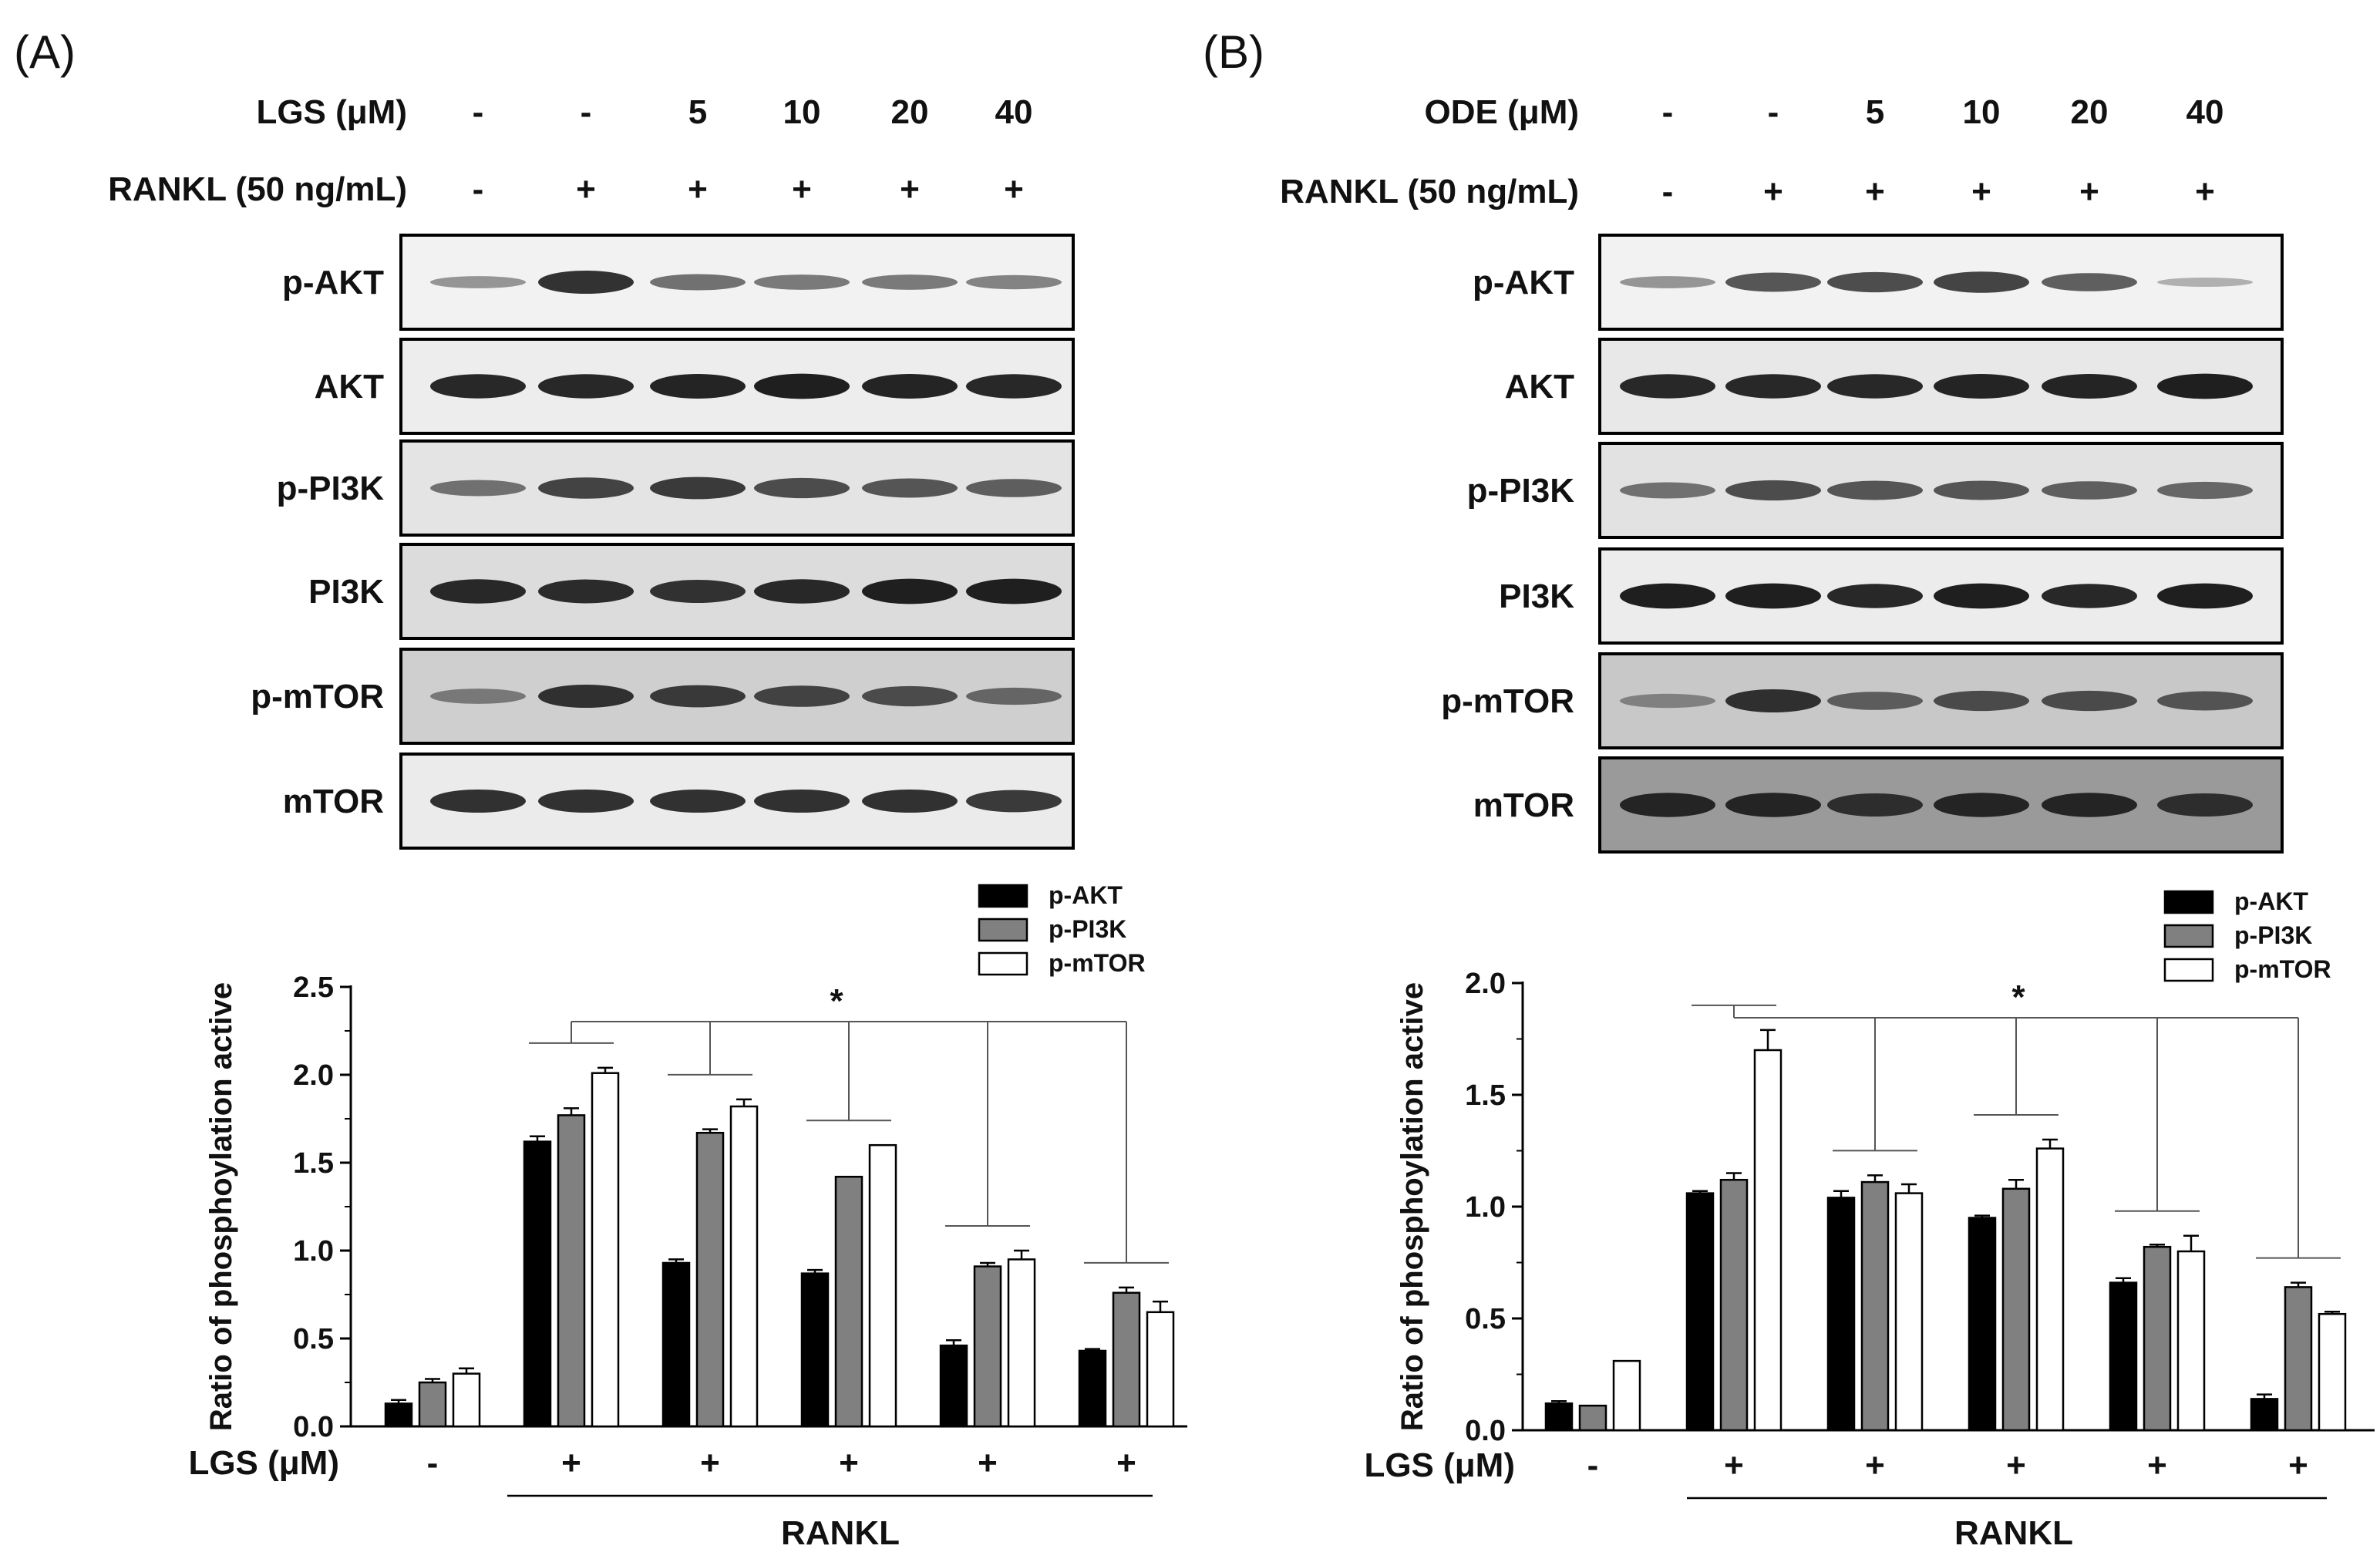 The height and width of the screenshot is (1559, 2380). I want to click on legend: p-AKT p-PI3K p-mTOR, so click(1062, 929).